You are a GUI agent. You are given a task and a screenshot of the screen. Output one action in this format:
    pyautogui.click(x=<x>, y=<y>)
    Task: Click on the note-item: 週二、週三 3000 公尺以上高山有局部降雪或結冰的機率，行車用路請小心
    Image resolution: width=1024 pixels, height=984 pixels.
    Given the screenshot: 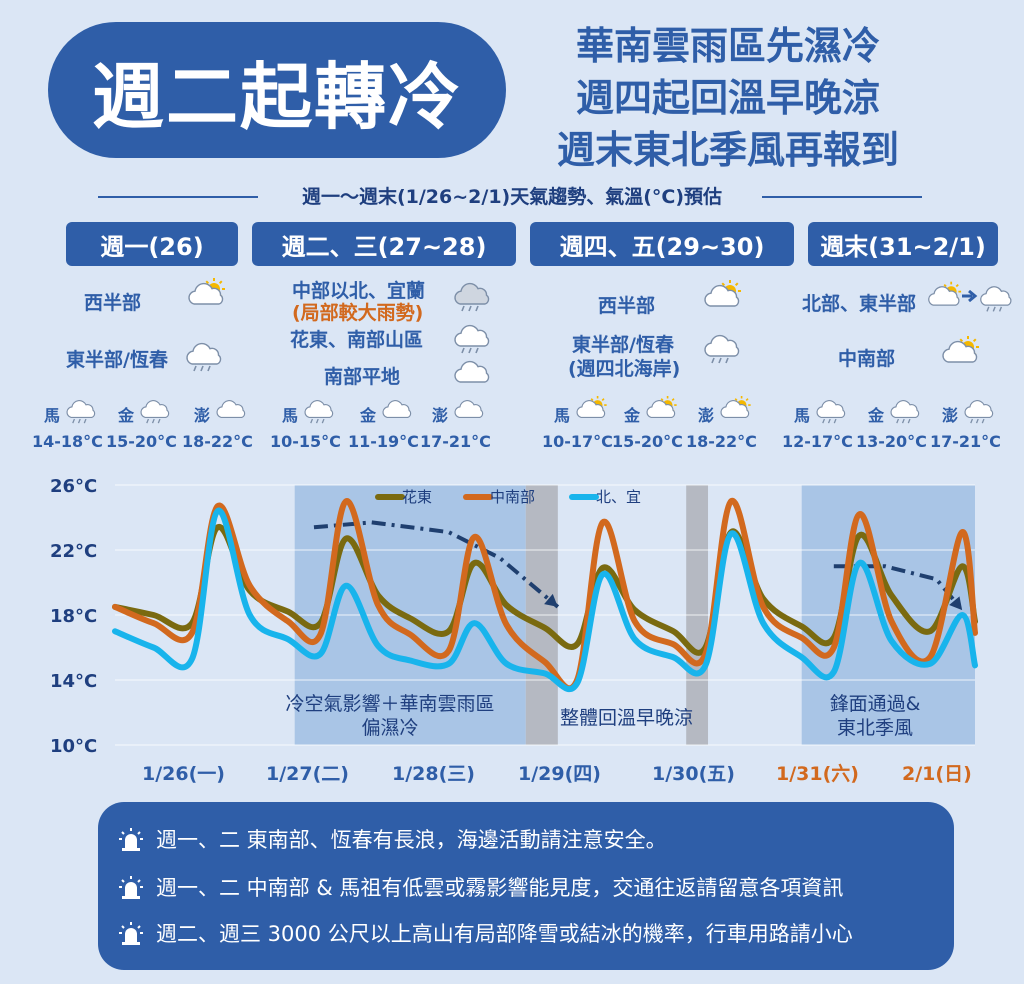 What is the action you would take?
    pyautogui.click(x=485, y=933)
    